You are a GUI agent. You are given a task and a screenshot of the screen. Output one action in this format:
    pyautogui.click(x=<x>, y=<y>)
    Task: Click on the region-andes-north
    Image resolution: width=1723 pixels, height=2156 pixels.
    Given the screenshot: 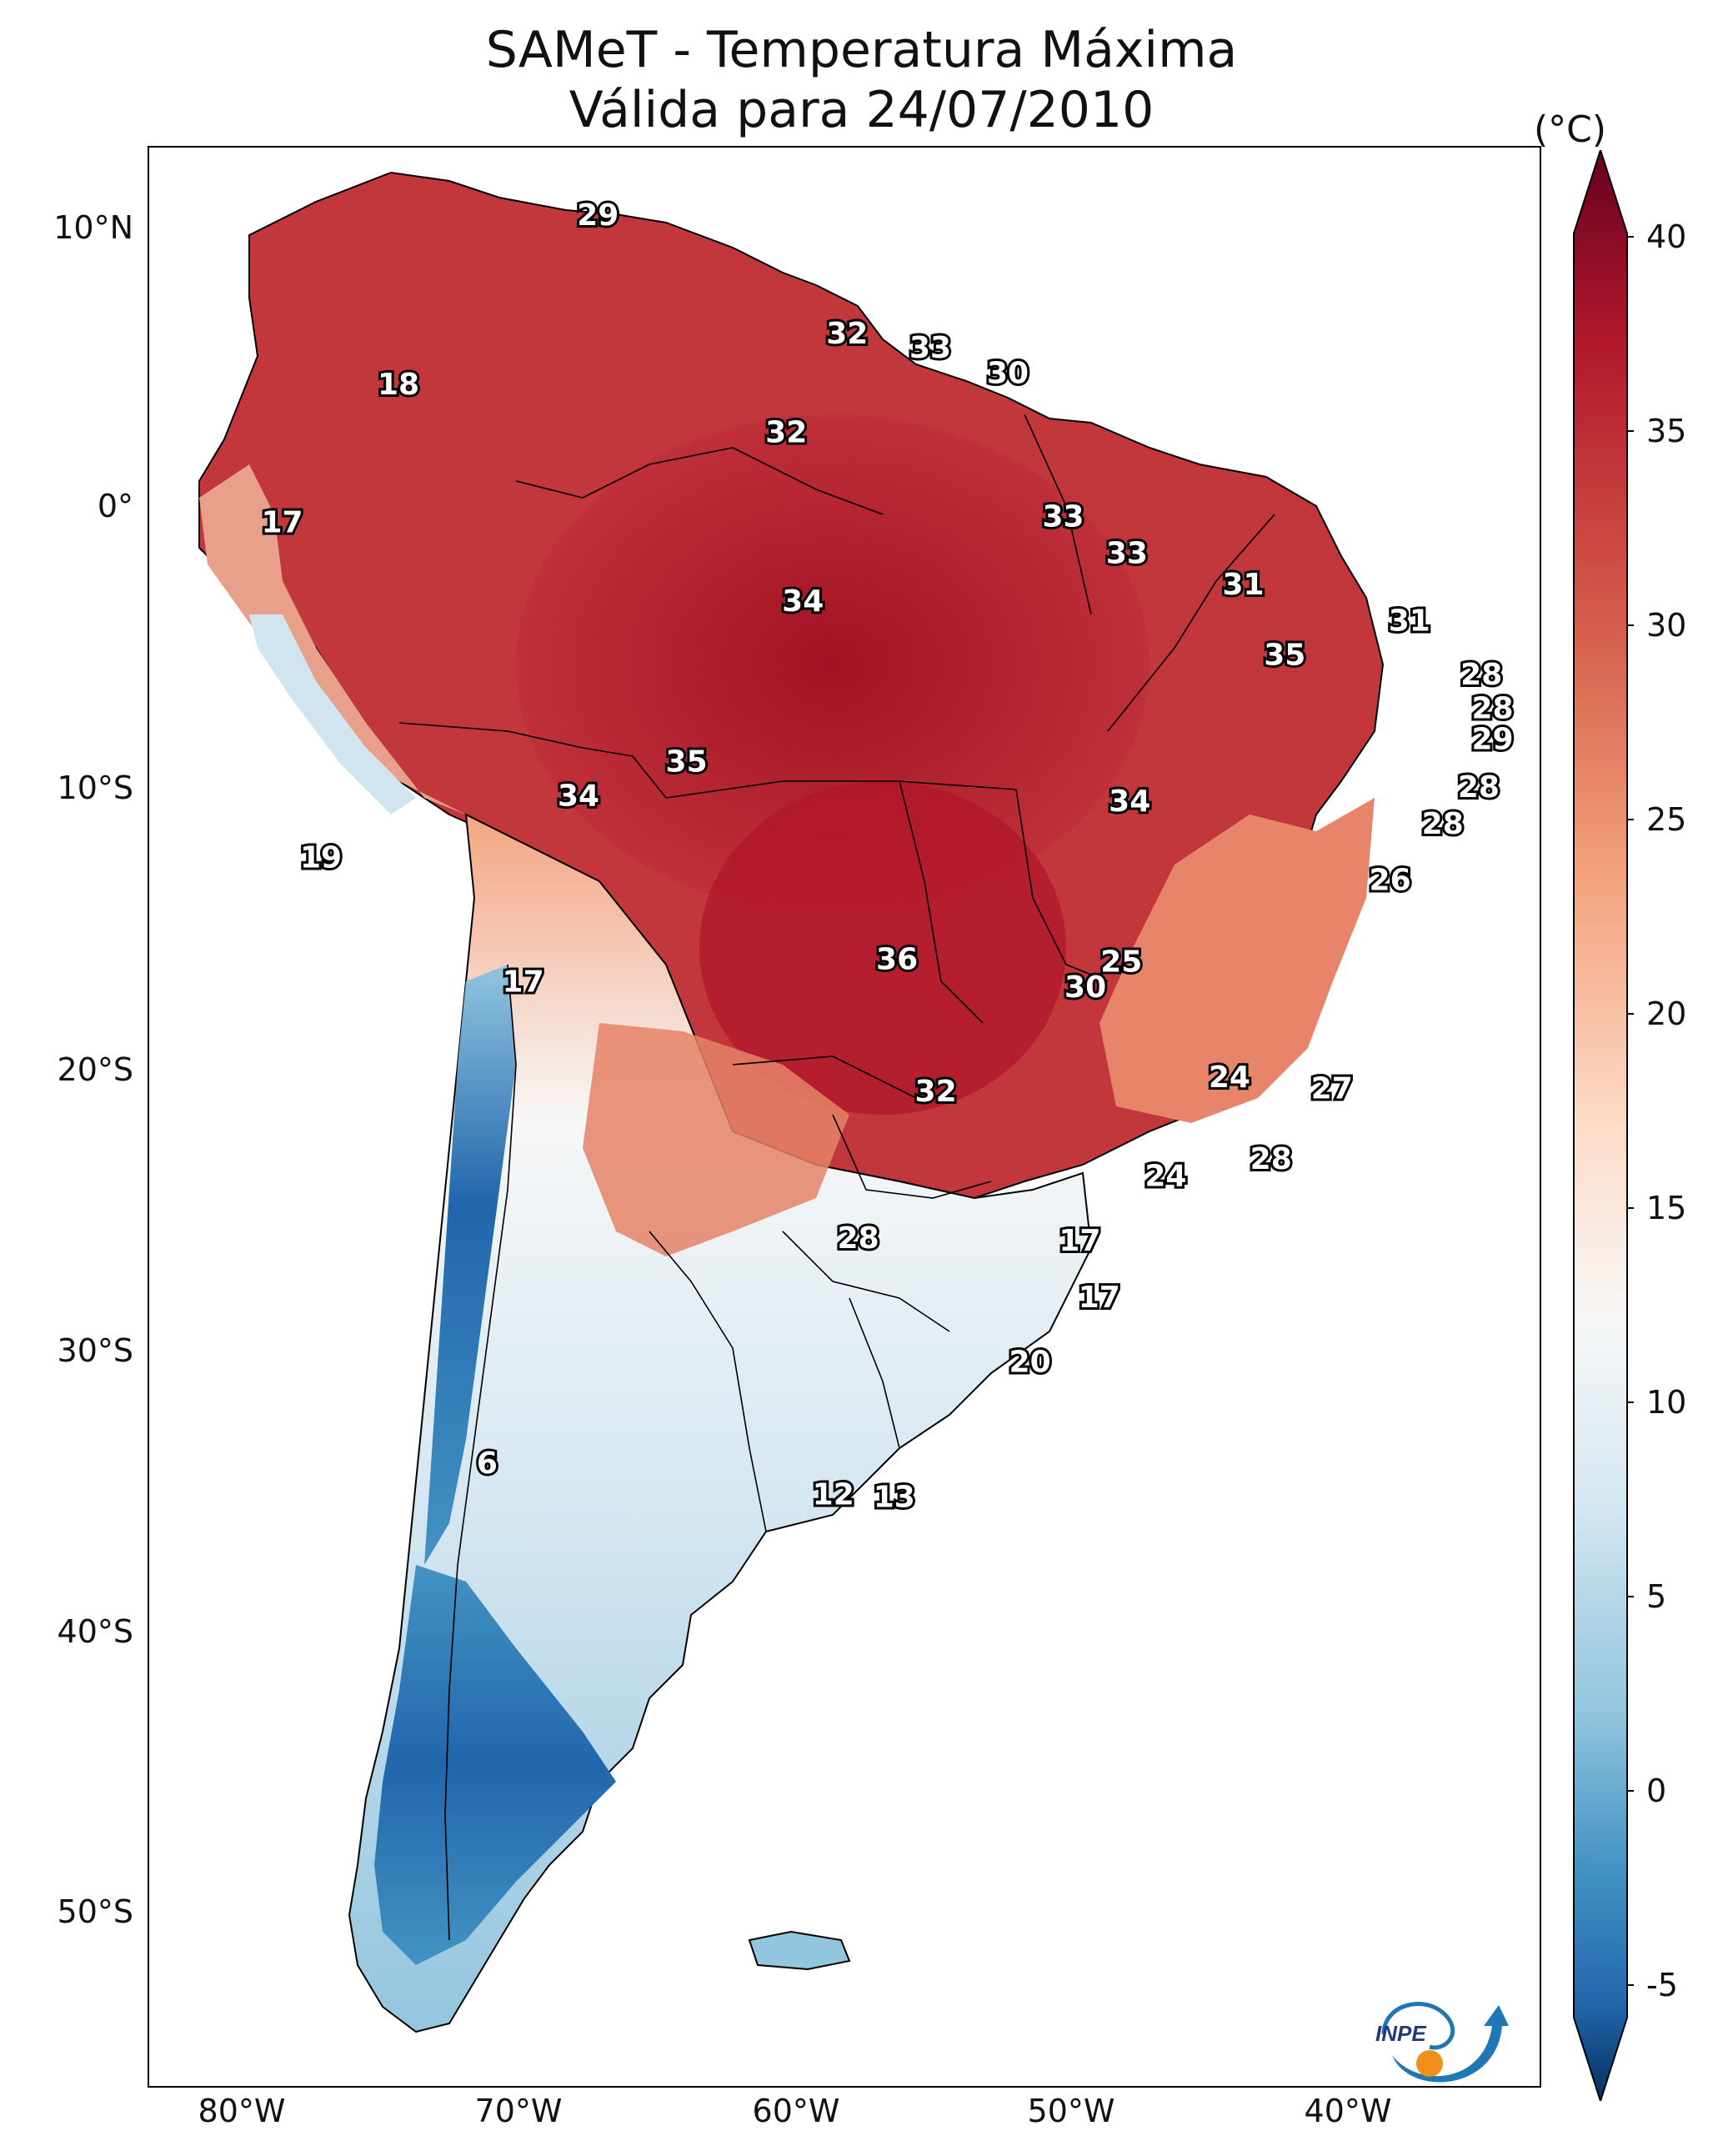 What is the action you would take?
    pyautogui.click(x=332, y=639)
    